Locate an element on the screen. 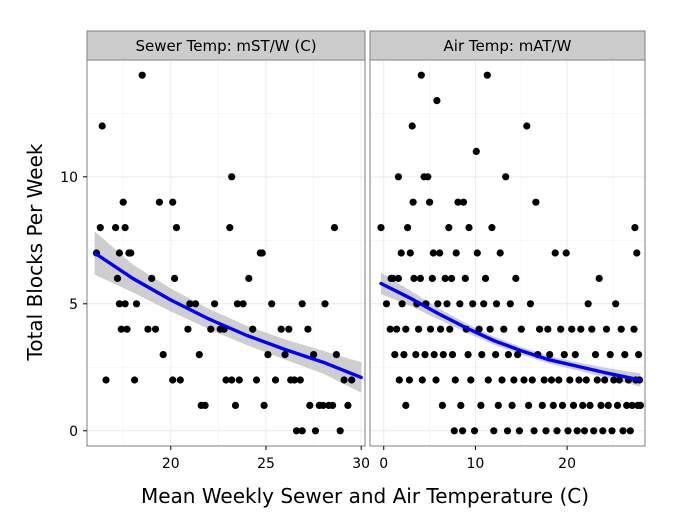 This screenshot has width=675, height=525. smooth-fit-line is located at coordinates (511, 331).